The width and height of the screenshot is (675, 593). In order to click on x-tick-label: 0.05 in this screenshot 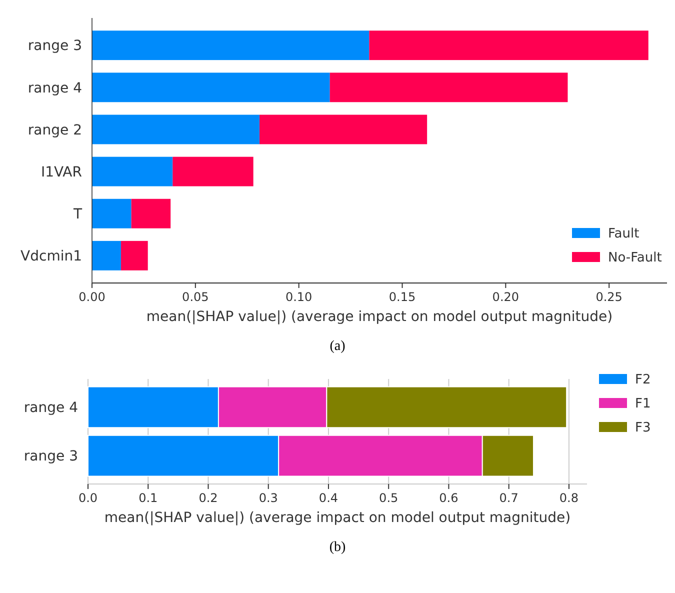, I will do `click(195, 297)`.